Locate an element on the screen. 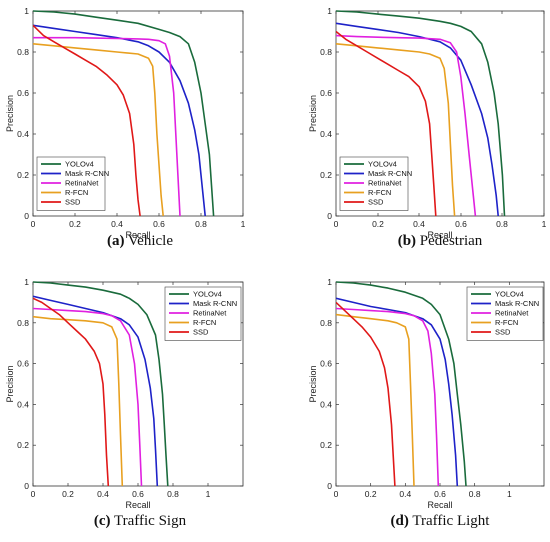  series-line-ssd is located at coordinates (87, 120).